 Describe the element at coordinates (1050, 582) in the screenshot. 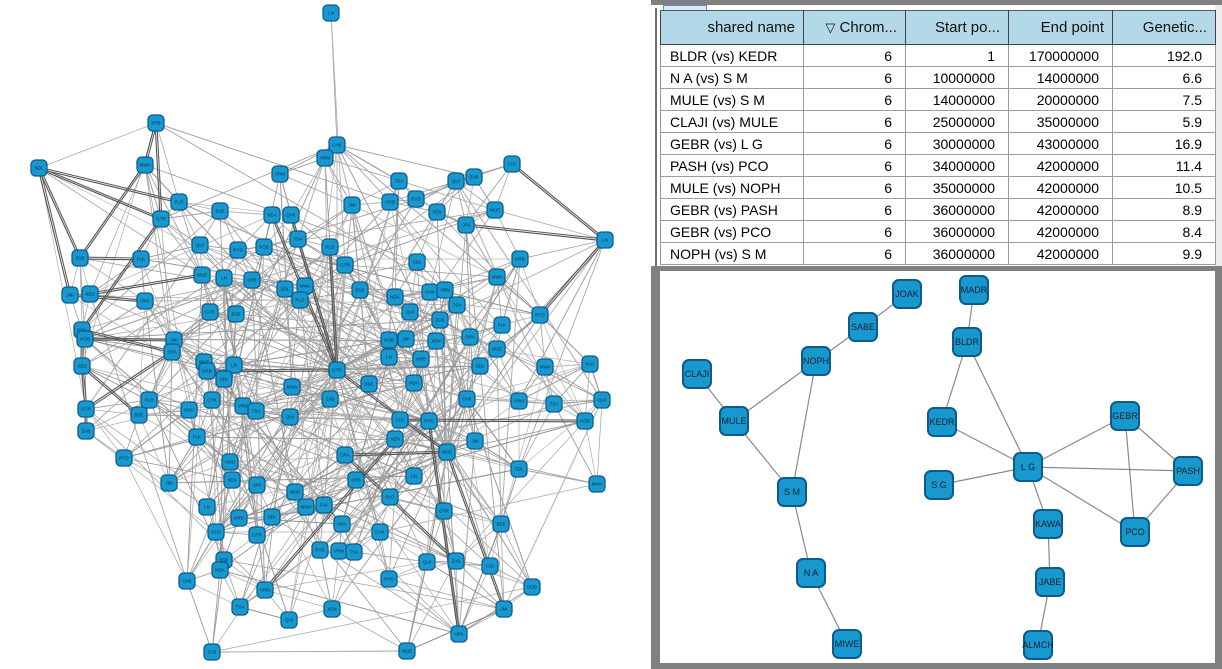

I see `svg-text: JABE` at that location.